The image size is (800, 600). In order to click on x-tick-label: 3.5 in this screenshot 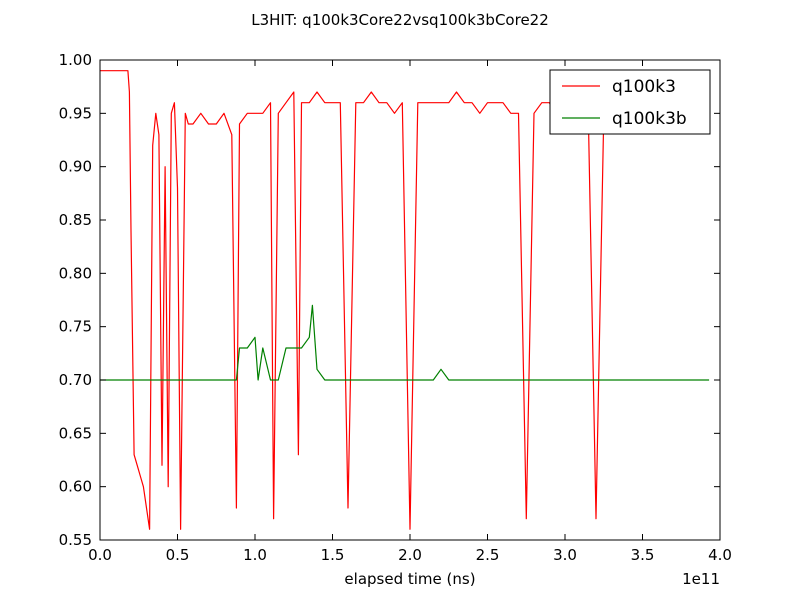, I will do `click(643, 555)`.